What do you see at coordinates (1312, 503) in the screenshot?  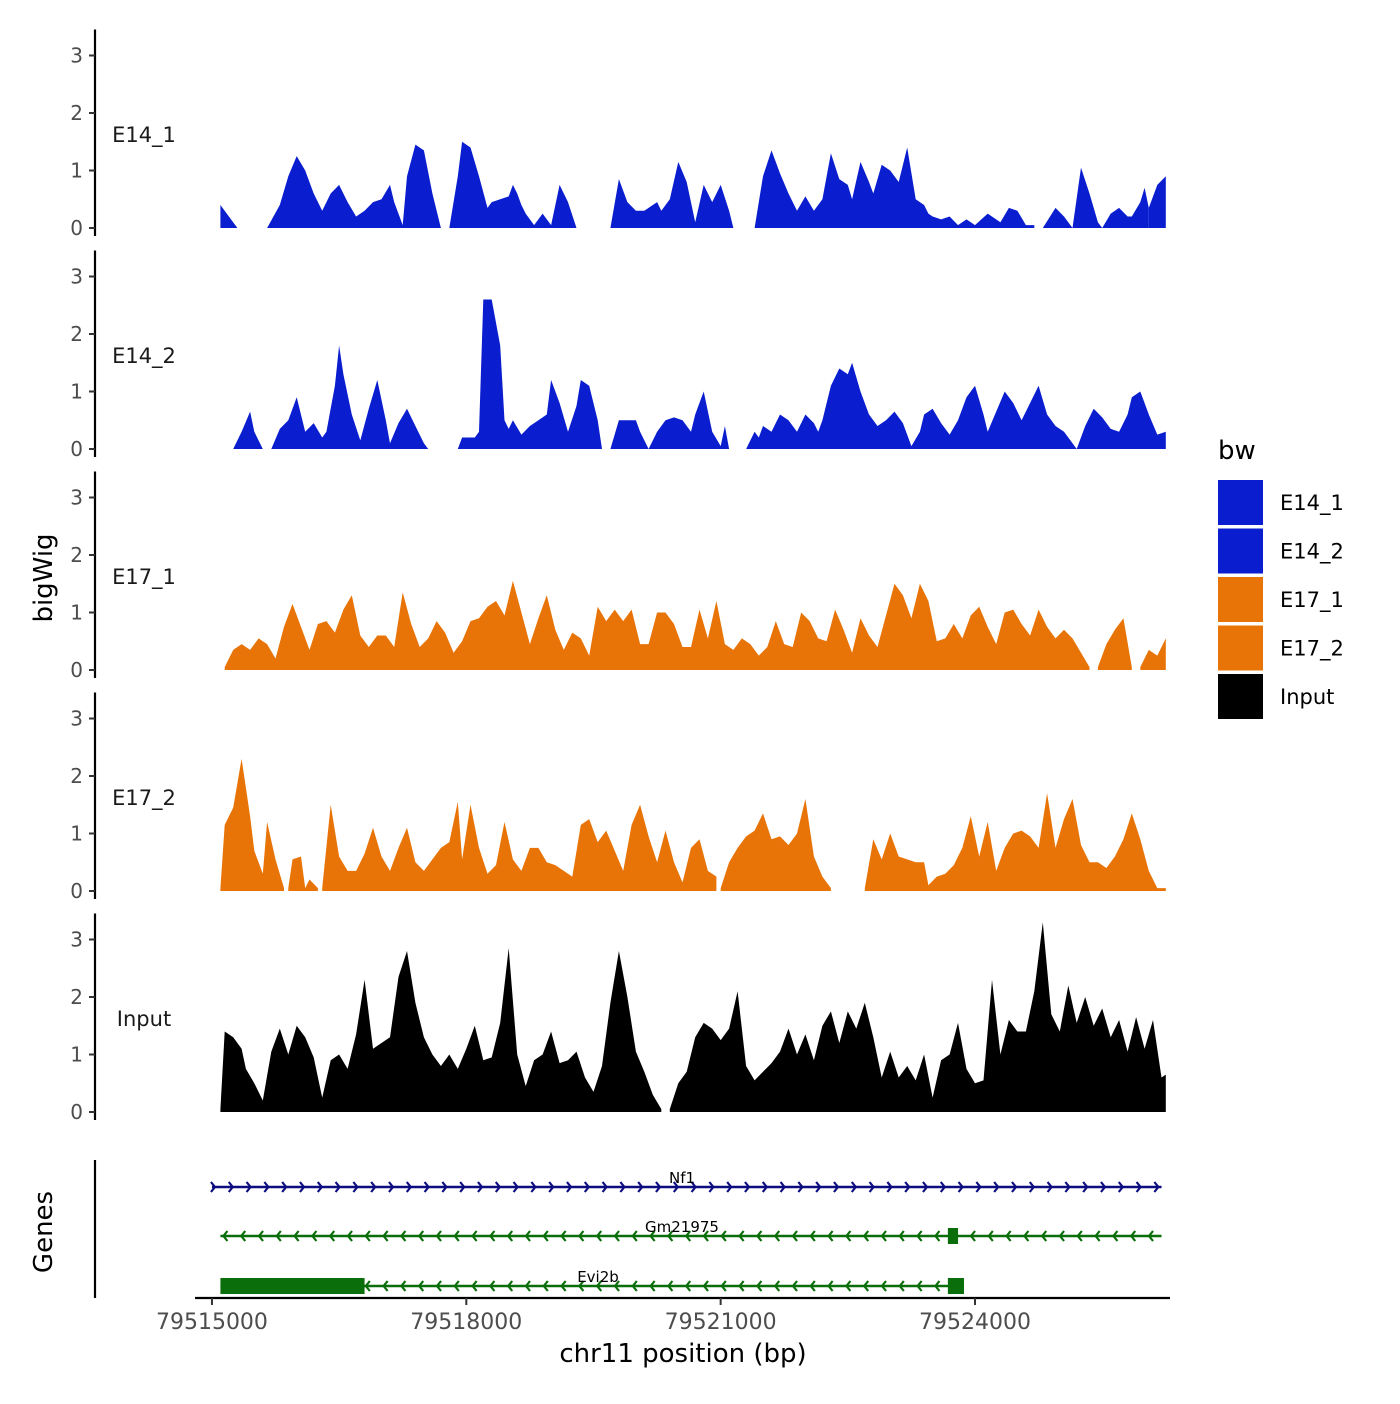 I see `legend-label-e14-1: E14_1` at bounding box center [1312, 503].